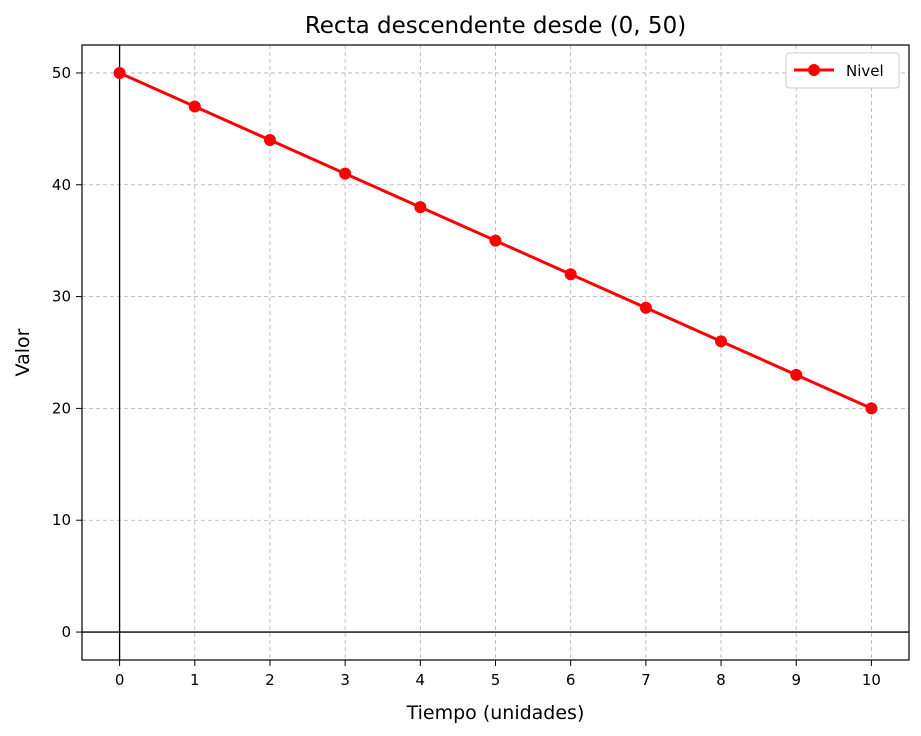 Image resolution: width=921 pixels, height=736 pixels. Describe the element at coordinates (120, 680) in the screenshot. I see `x-tick-label: 0` at that location.